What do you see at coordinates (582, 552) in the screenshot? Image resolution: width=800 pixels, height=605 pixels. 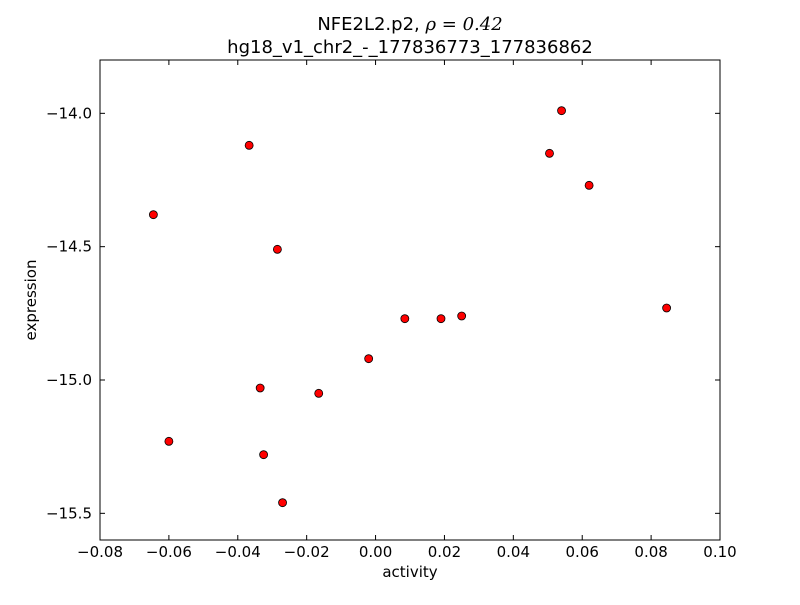 I see `x-tick-label: 0.06` at bounding box center [582, 552].